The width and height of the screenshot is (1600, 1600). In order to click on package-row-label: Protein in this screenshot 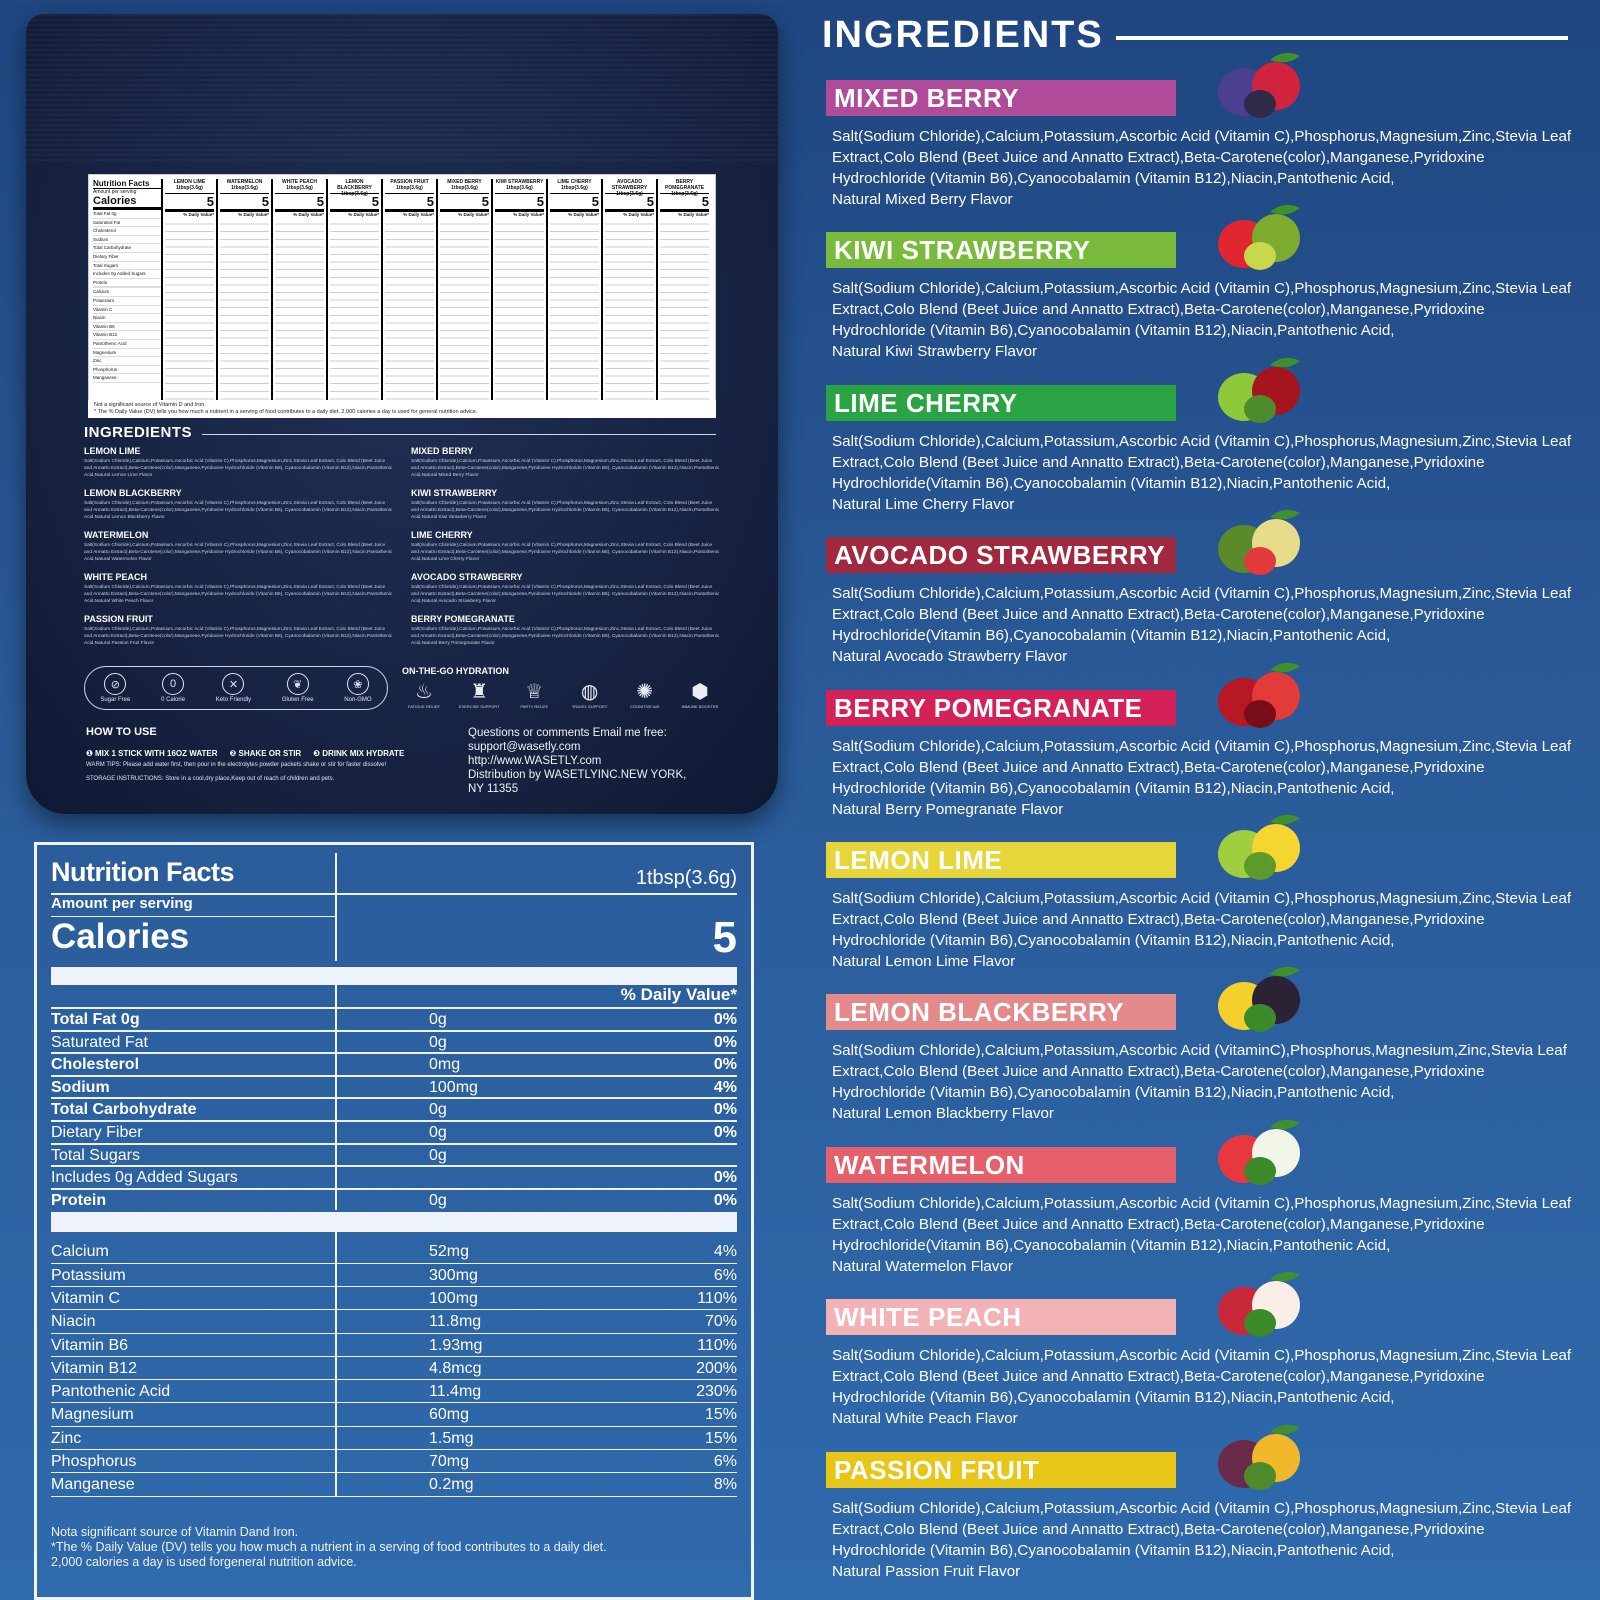, I will do `click(127, 283)`.